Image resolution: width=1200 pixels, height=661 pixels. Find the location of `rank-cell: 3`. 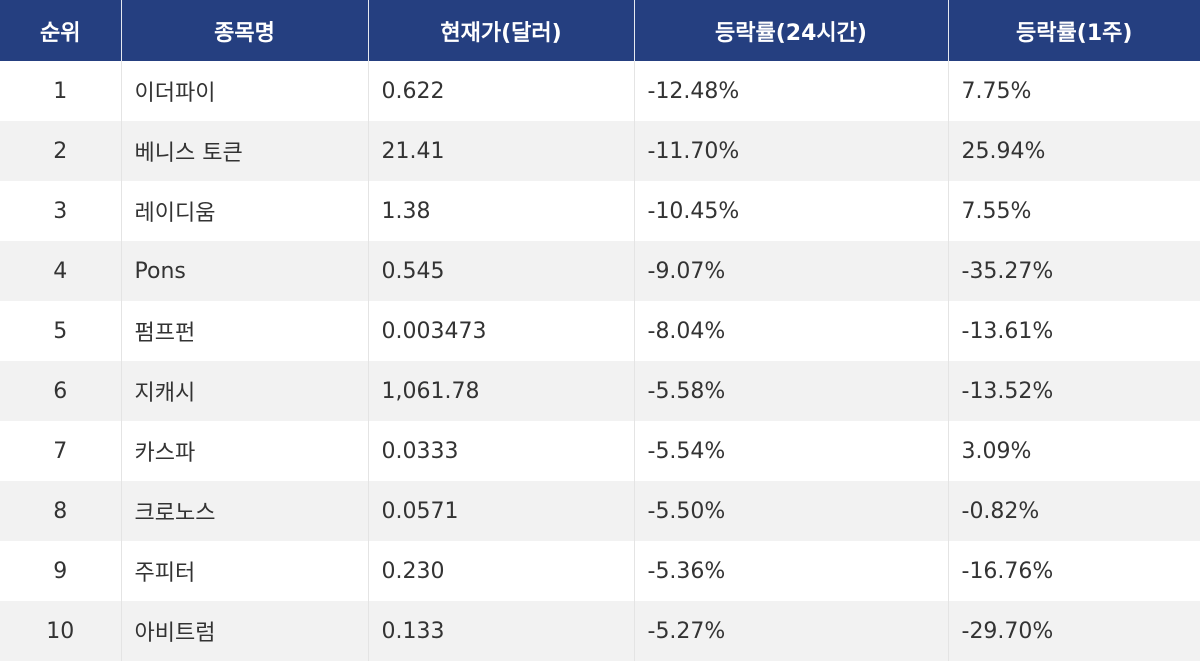

rank-cell: 3 is located at coordinates (61, 211).